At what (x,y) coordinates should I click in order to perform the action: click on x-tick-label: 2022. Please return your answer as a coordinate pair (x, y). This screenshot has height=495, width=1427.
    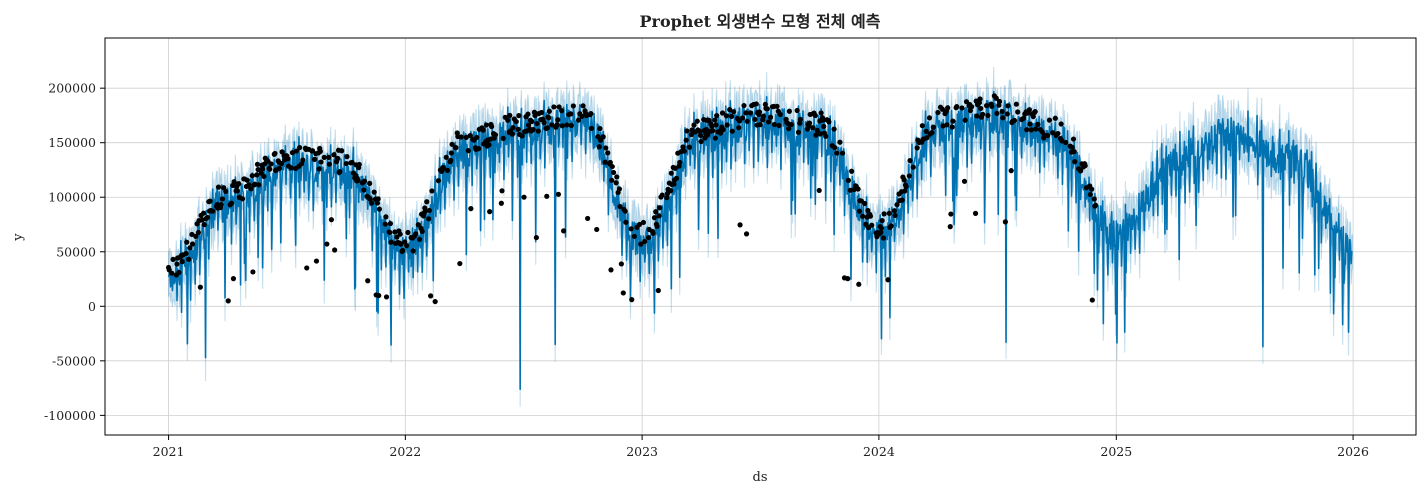
    Looking at the image, I should click on (405, 451).